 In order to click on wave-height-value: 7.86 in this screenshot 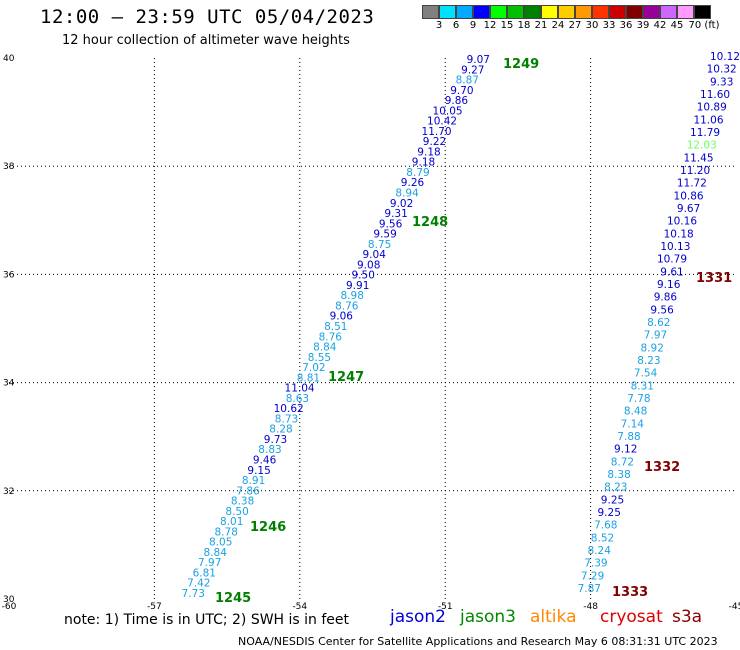, I will do `click(248, 491)`.